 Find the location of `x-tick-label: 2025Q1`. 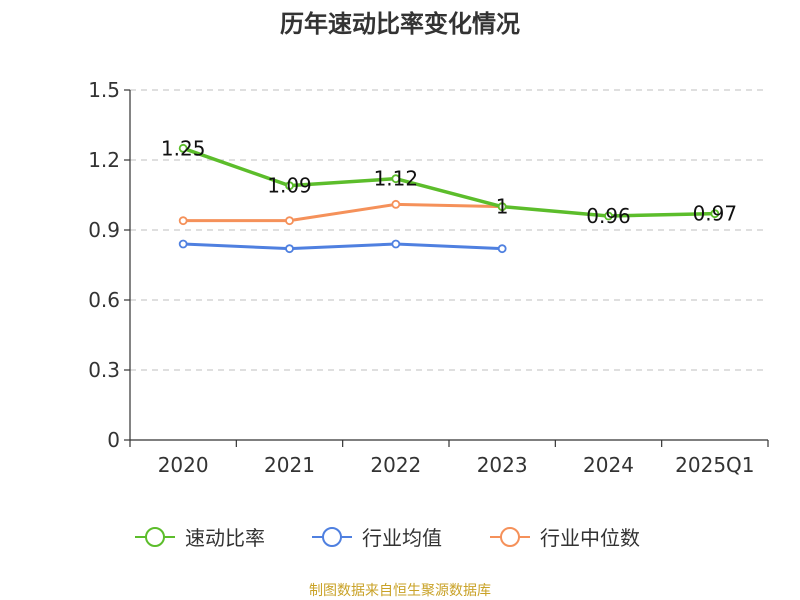

x-tick-label: 2025Q1 is located at coordinates (714, 465).